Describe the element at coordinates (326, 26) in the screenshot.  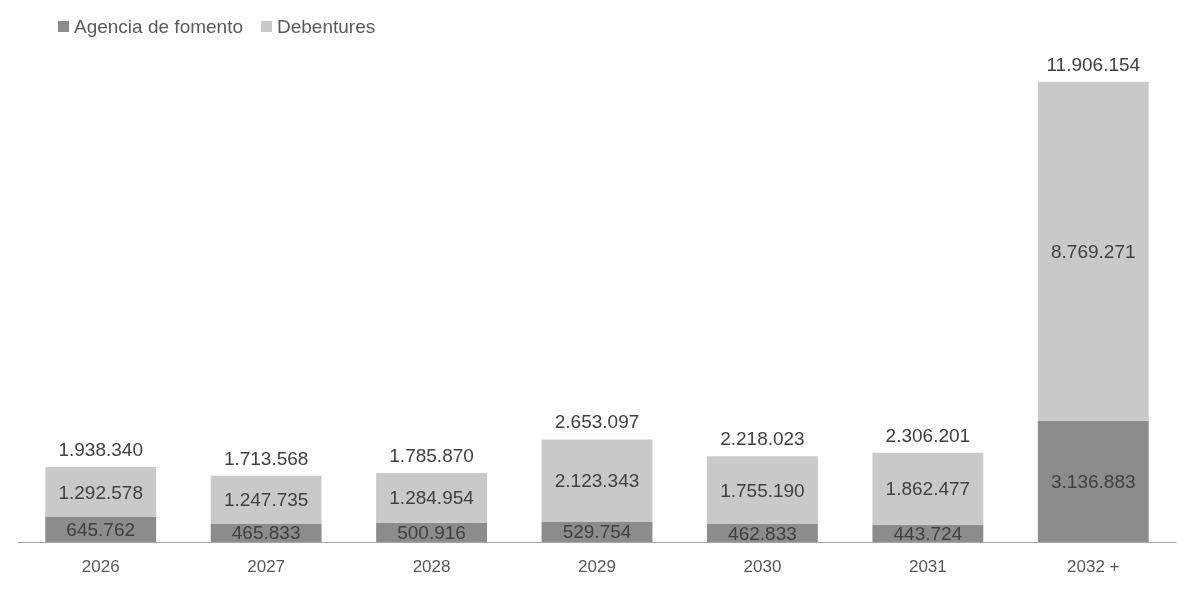
I see `legend-label: Debentures` at that location.